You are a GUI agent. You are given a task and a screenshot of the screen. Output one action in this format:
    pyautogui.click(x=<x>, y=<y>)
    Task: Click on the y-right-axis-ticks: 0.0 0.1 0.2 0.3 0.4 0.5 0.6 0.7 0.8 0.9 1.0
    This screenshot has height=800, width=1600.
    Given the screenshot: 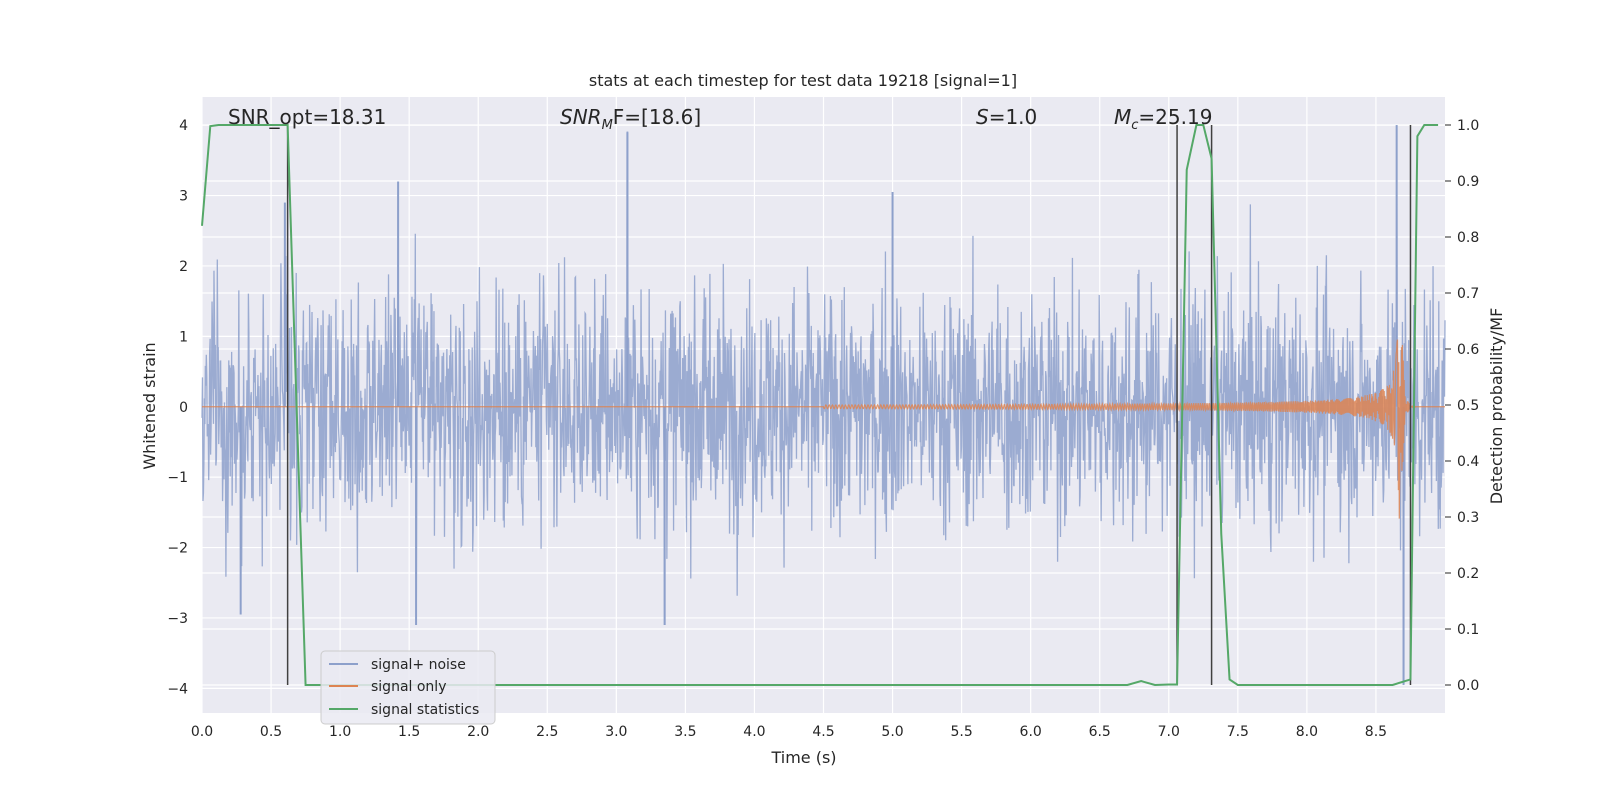 What is the action you would take?
    pyautogui.click(x=1462, y=406)
    